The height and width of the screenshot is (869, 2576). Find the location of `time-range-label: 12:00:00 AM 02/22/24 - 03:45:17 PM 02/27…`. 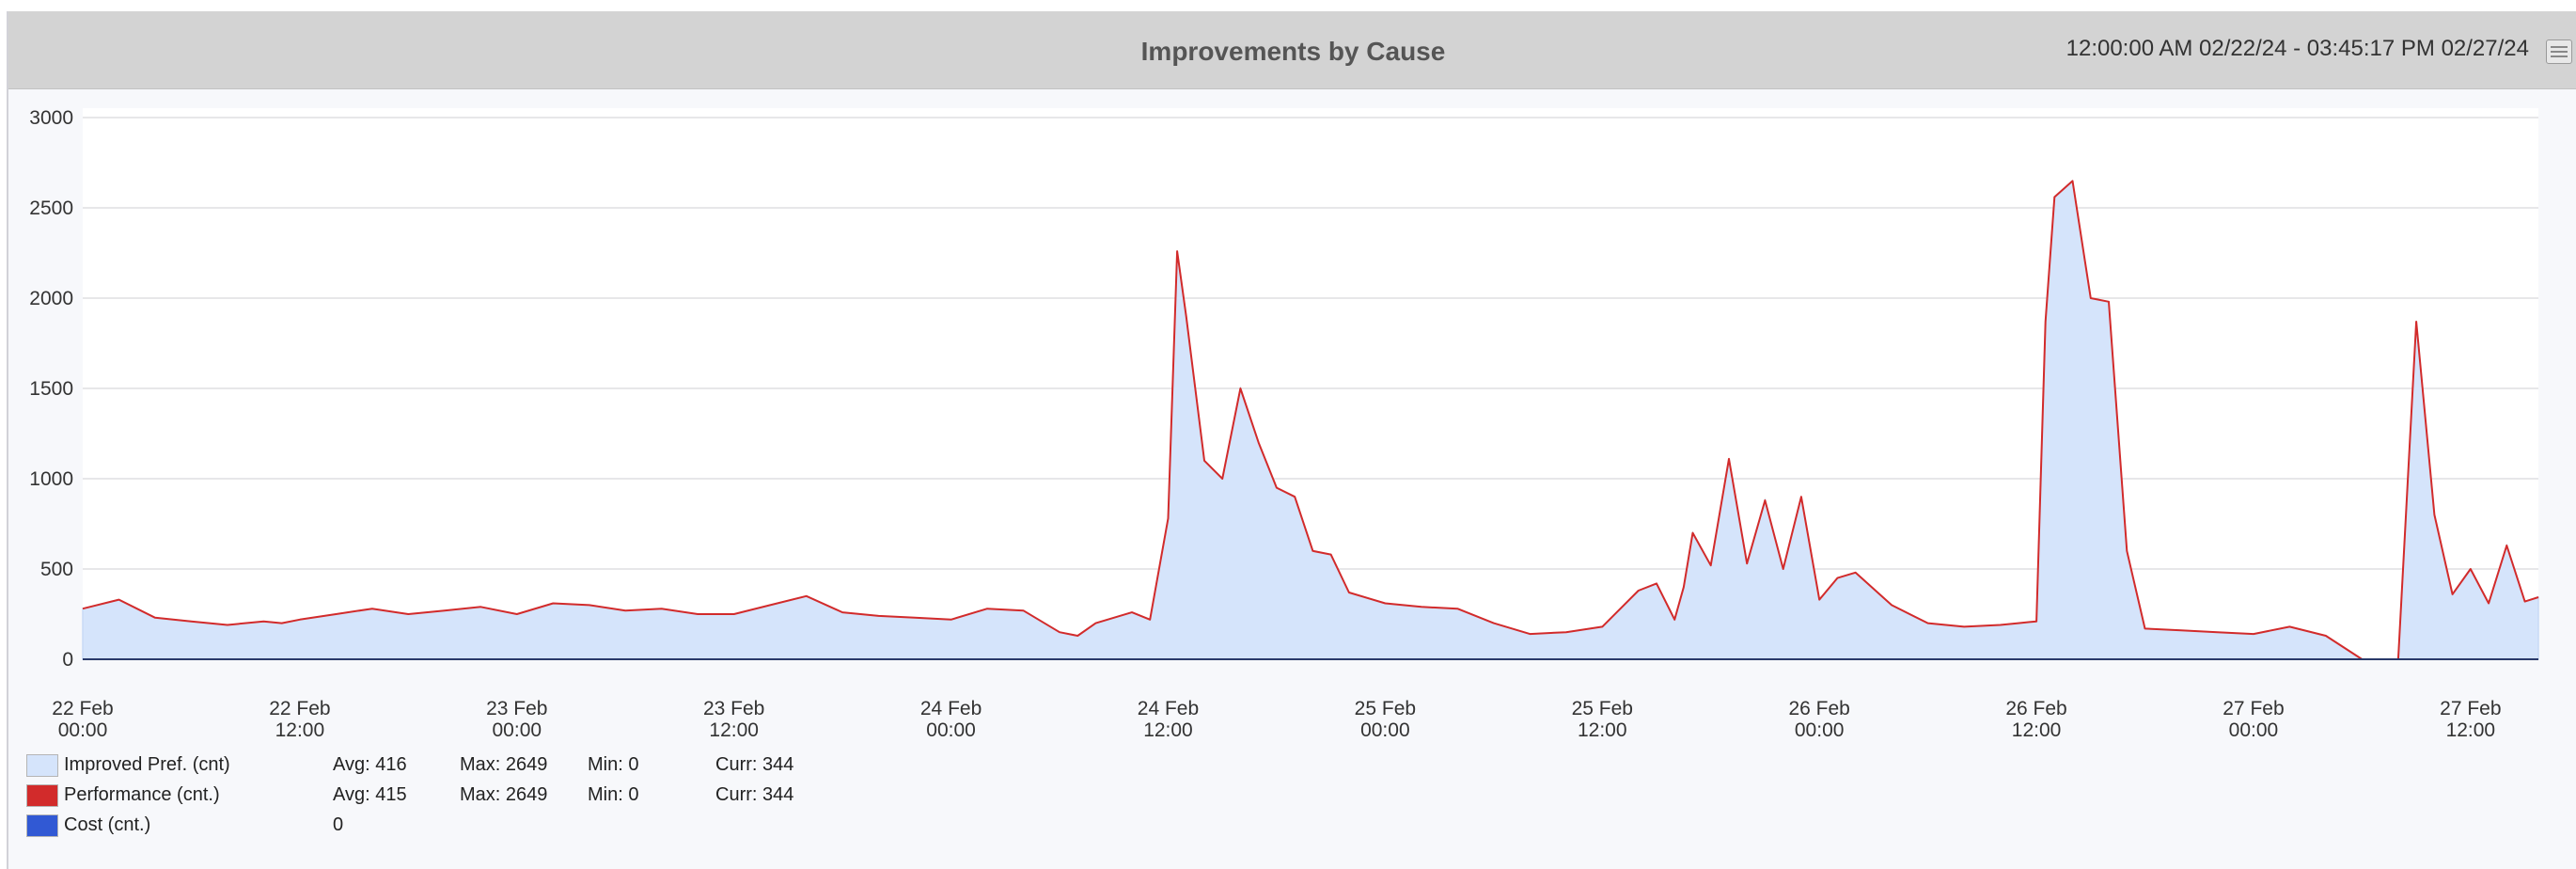

time-range-label: 12:00:00 AM 02/22/24 - 03:45:17 PM 02/27… is located at coordinates (2297, 48).